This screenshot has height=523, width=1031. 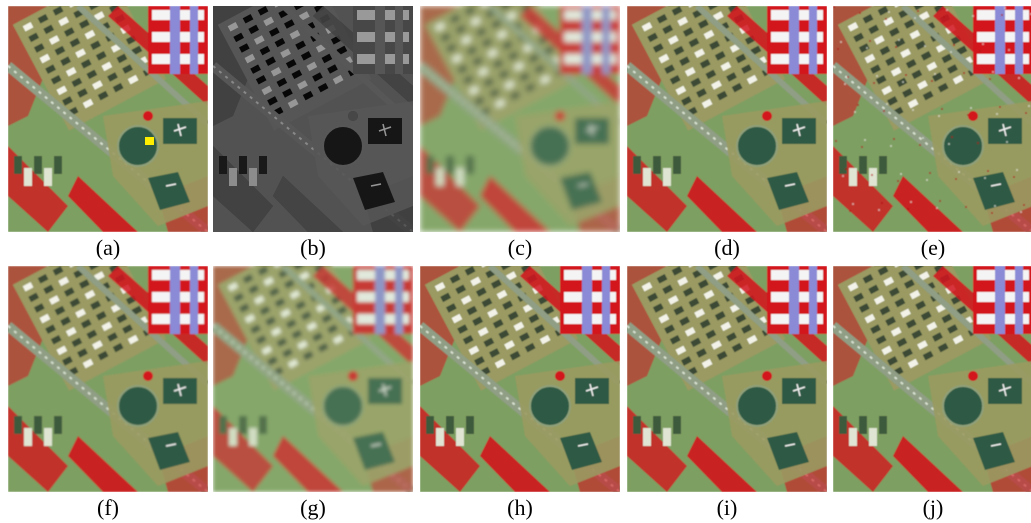 What do you see at coordinates (108, 248) in the screenshot?
I see `panel-caption: (a)` at bounding box center [108, 248].